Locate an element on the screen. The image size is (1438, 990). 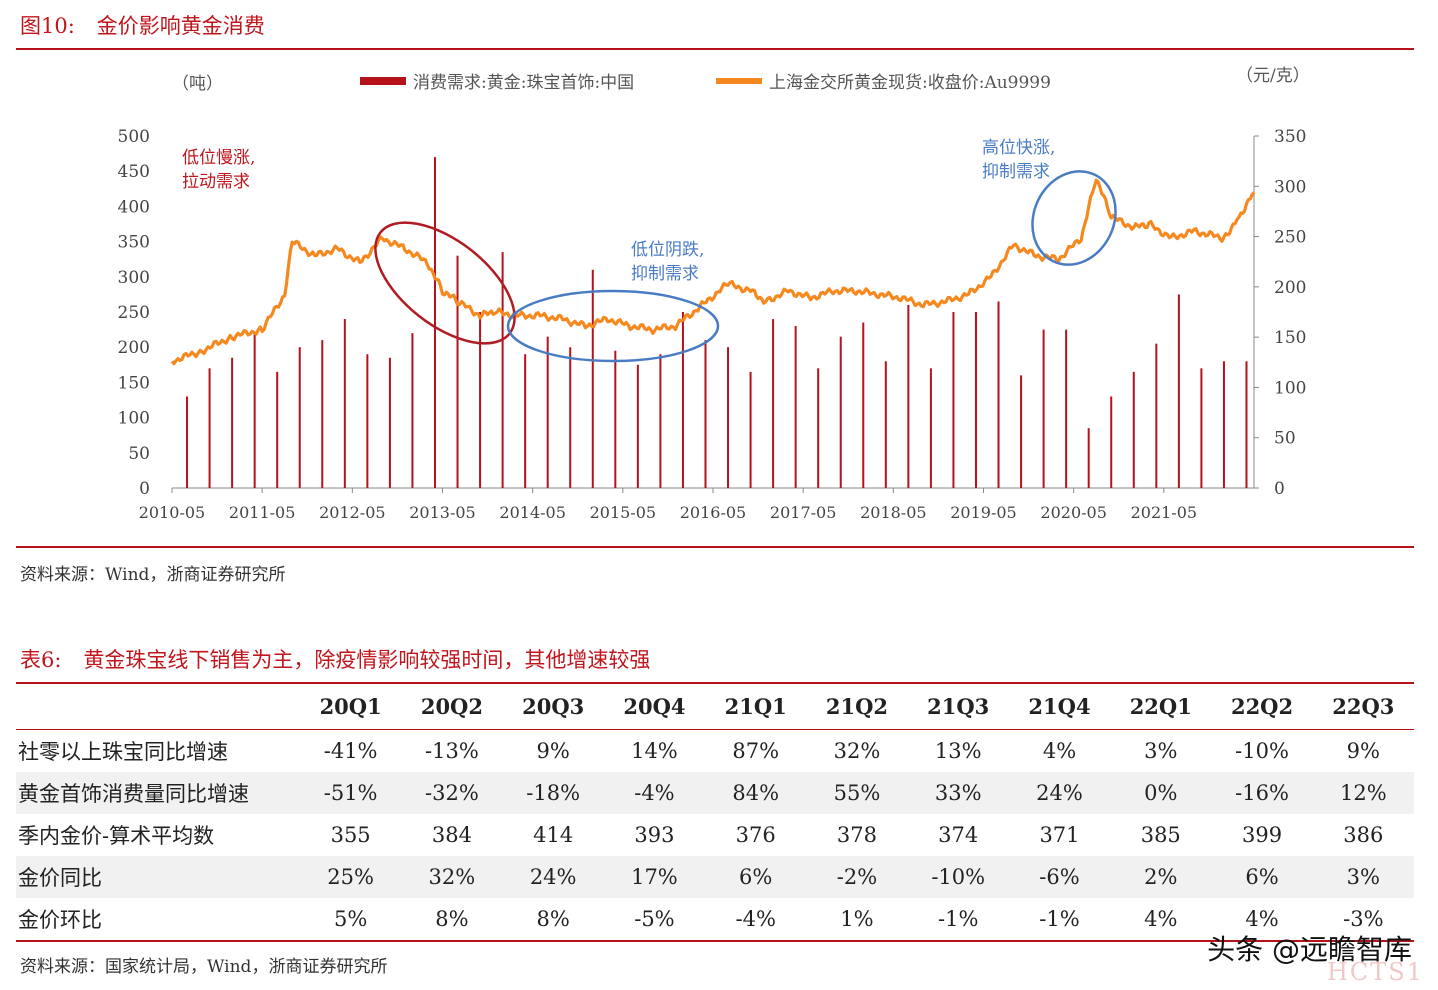
left-tick-label: 150 is located at coordinates (134, 383).